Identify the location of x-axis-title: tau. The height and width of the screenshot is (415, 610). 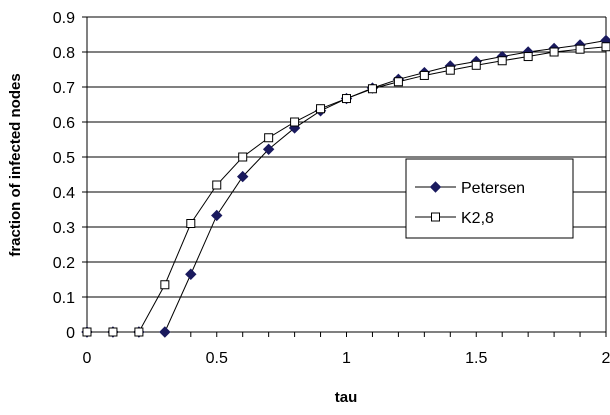
(346, 397).